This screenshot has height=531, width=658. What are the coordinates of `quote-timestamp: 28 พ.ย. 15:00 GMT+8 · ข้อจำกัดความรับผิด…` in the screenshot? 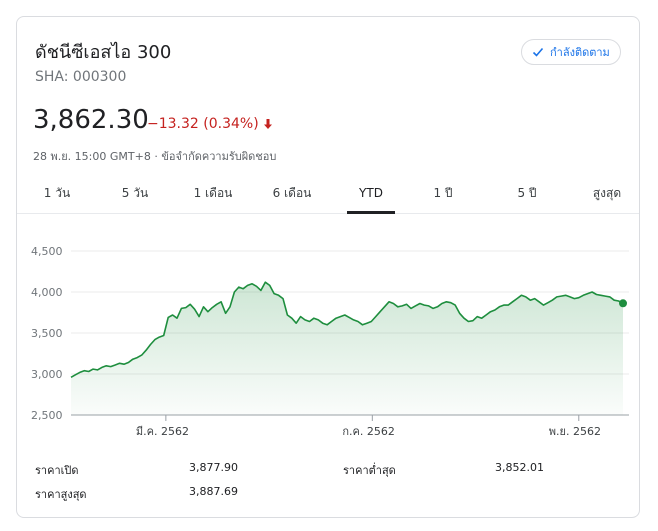 It's located at (155, 156).